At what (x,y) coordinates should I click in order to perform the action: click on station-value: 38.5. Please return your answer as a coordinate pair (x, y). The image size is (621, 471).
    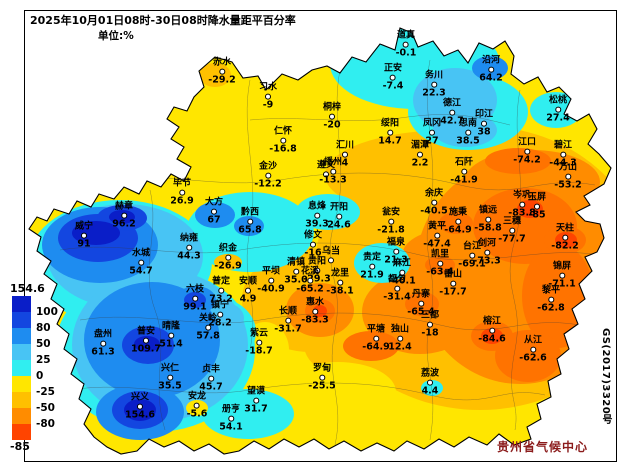
    Looking at the image, I should click on (468, 141).